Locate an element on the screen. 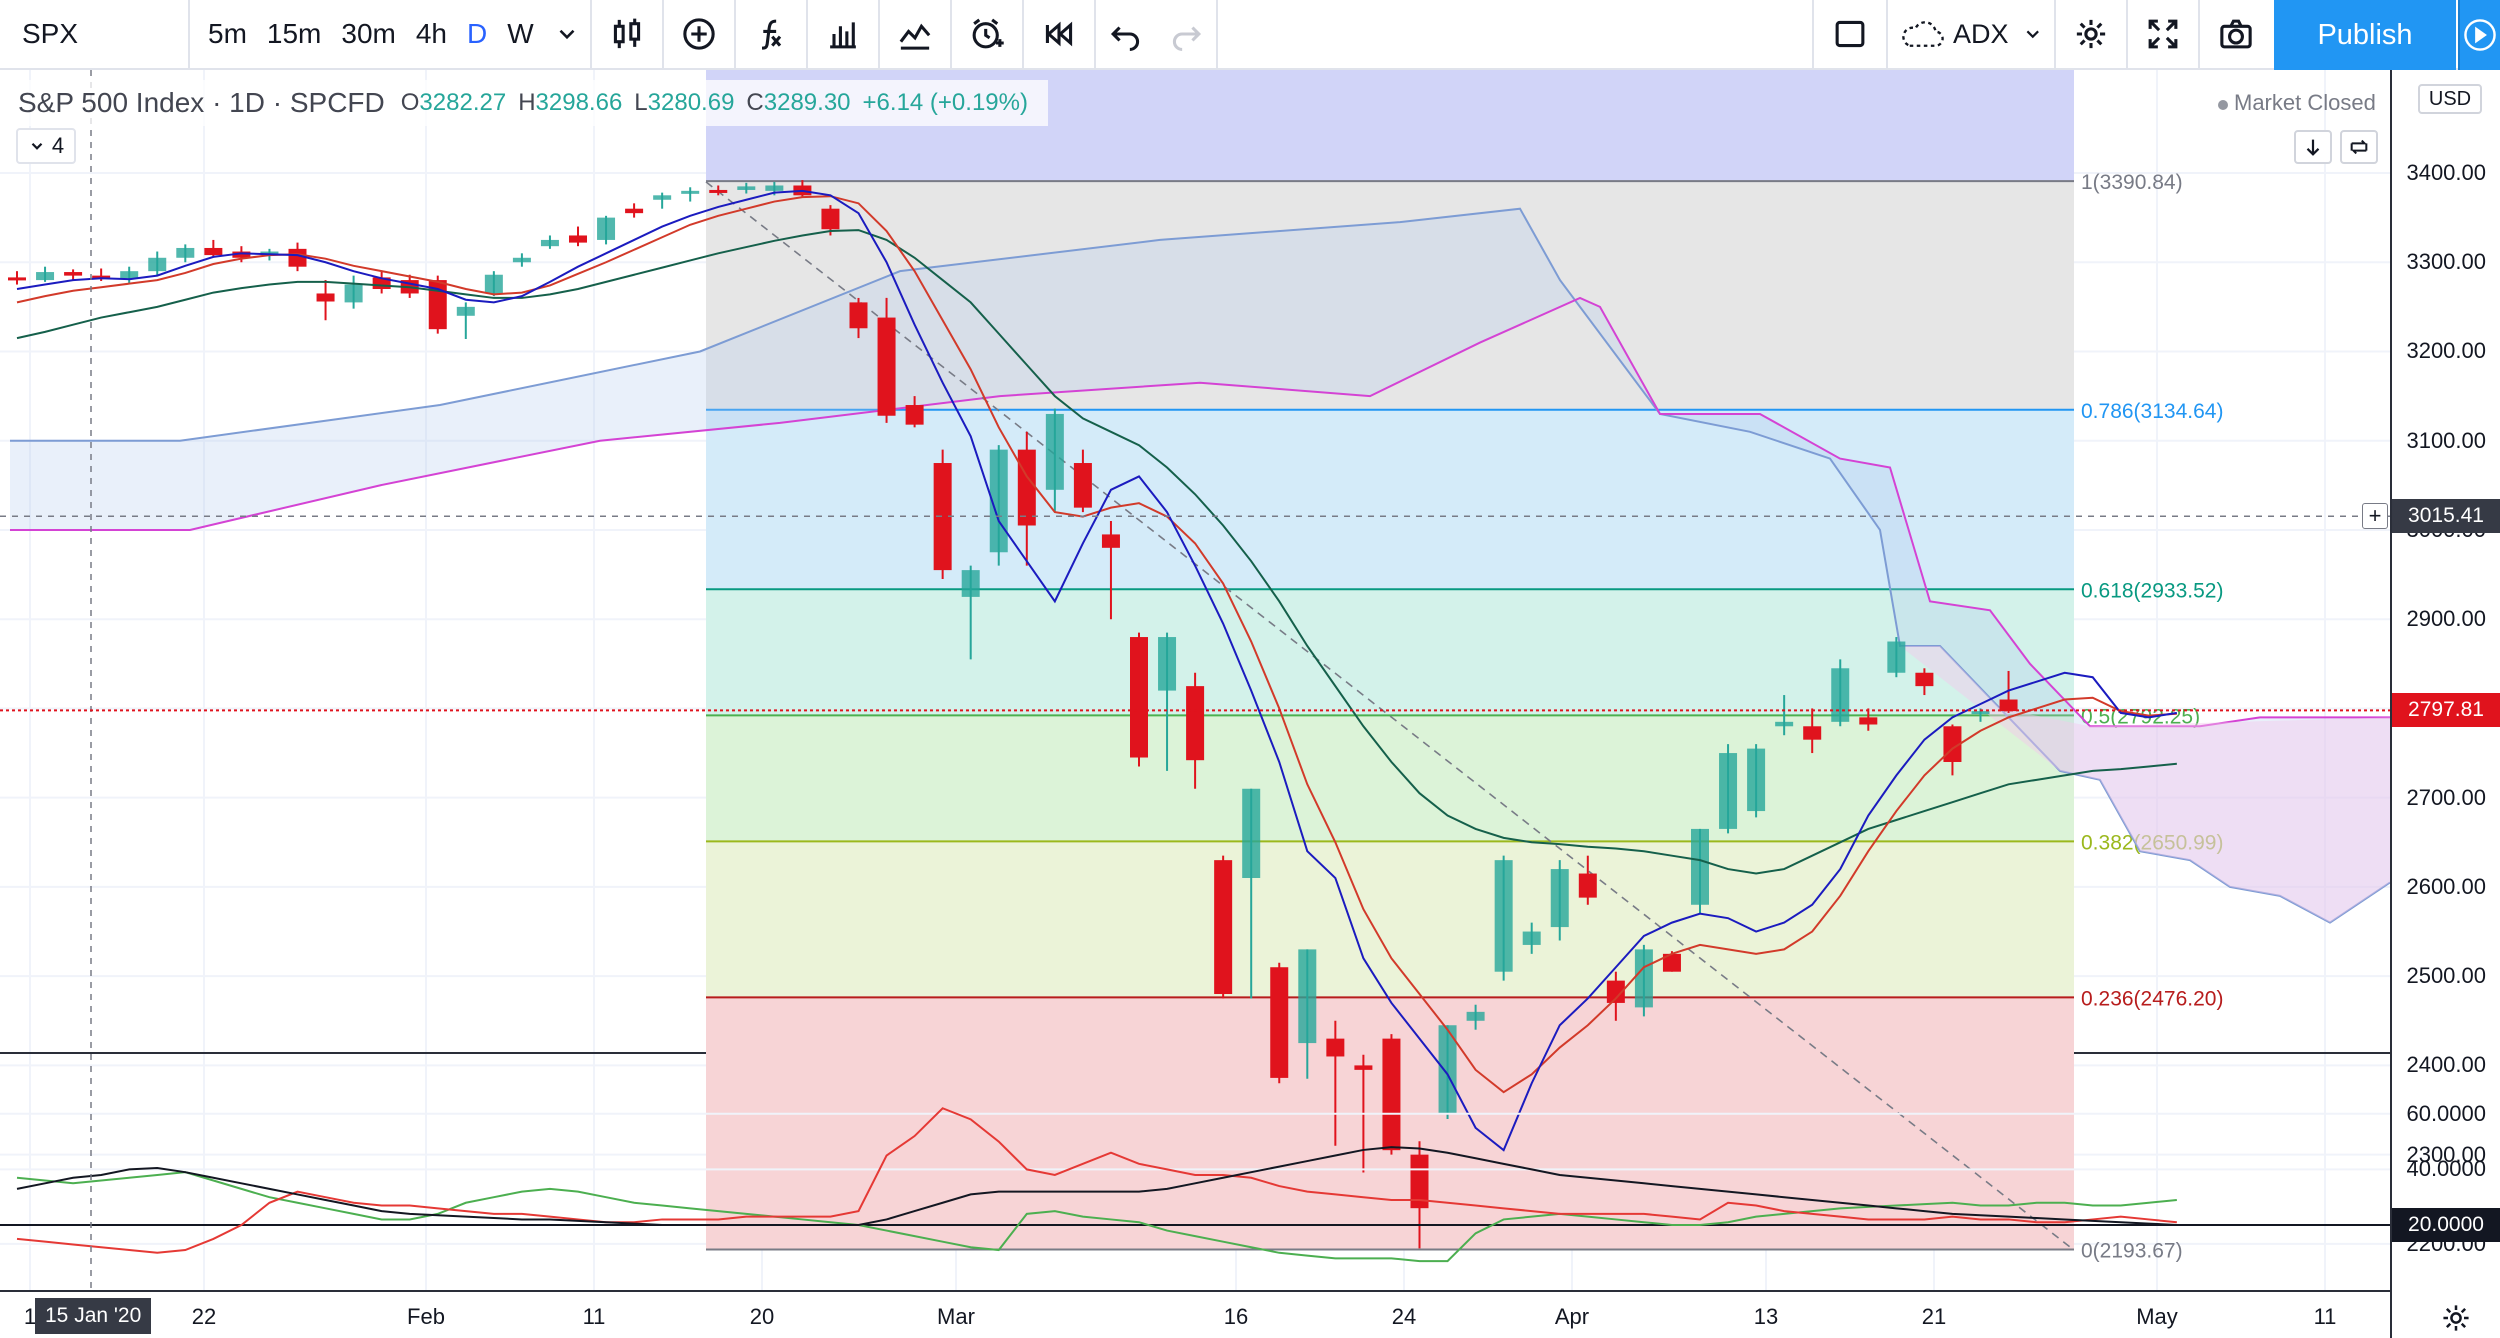 The image size is (2500, 1338). price-tick-label: 3200.00 is located at coordinates (2446, 351).